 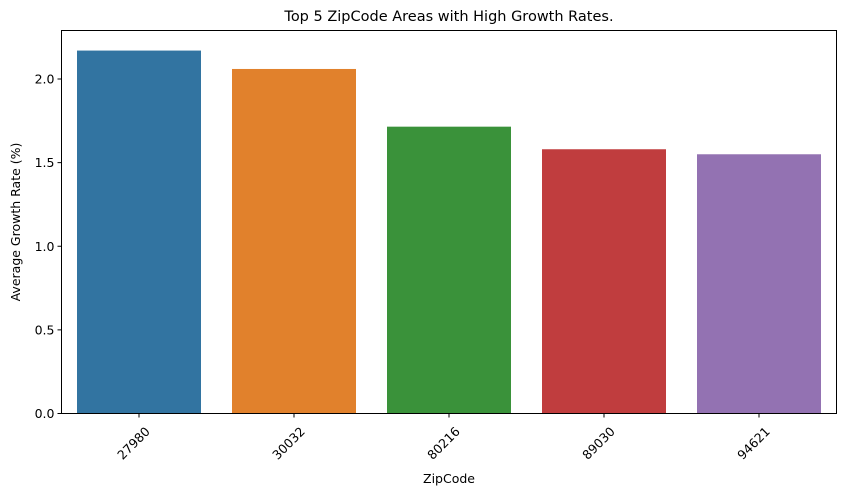 What do you see at coordinates (45, 246) in the screenshot?
I see `y-tick-label: 1.0` at bounding box center [45, 246].